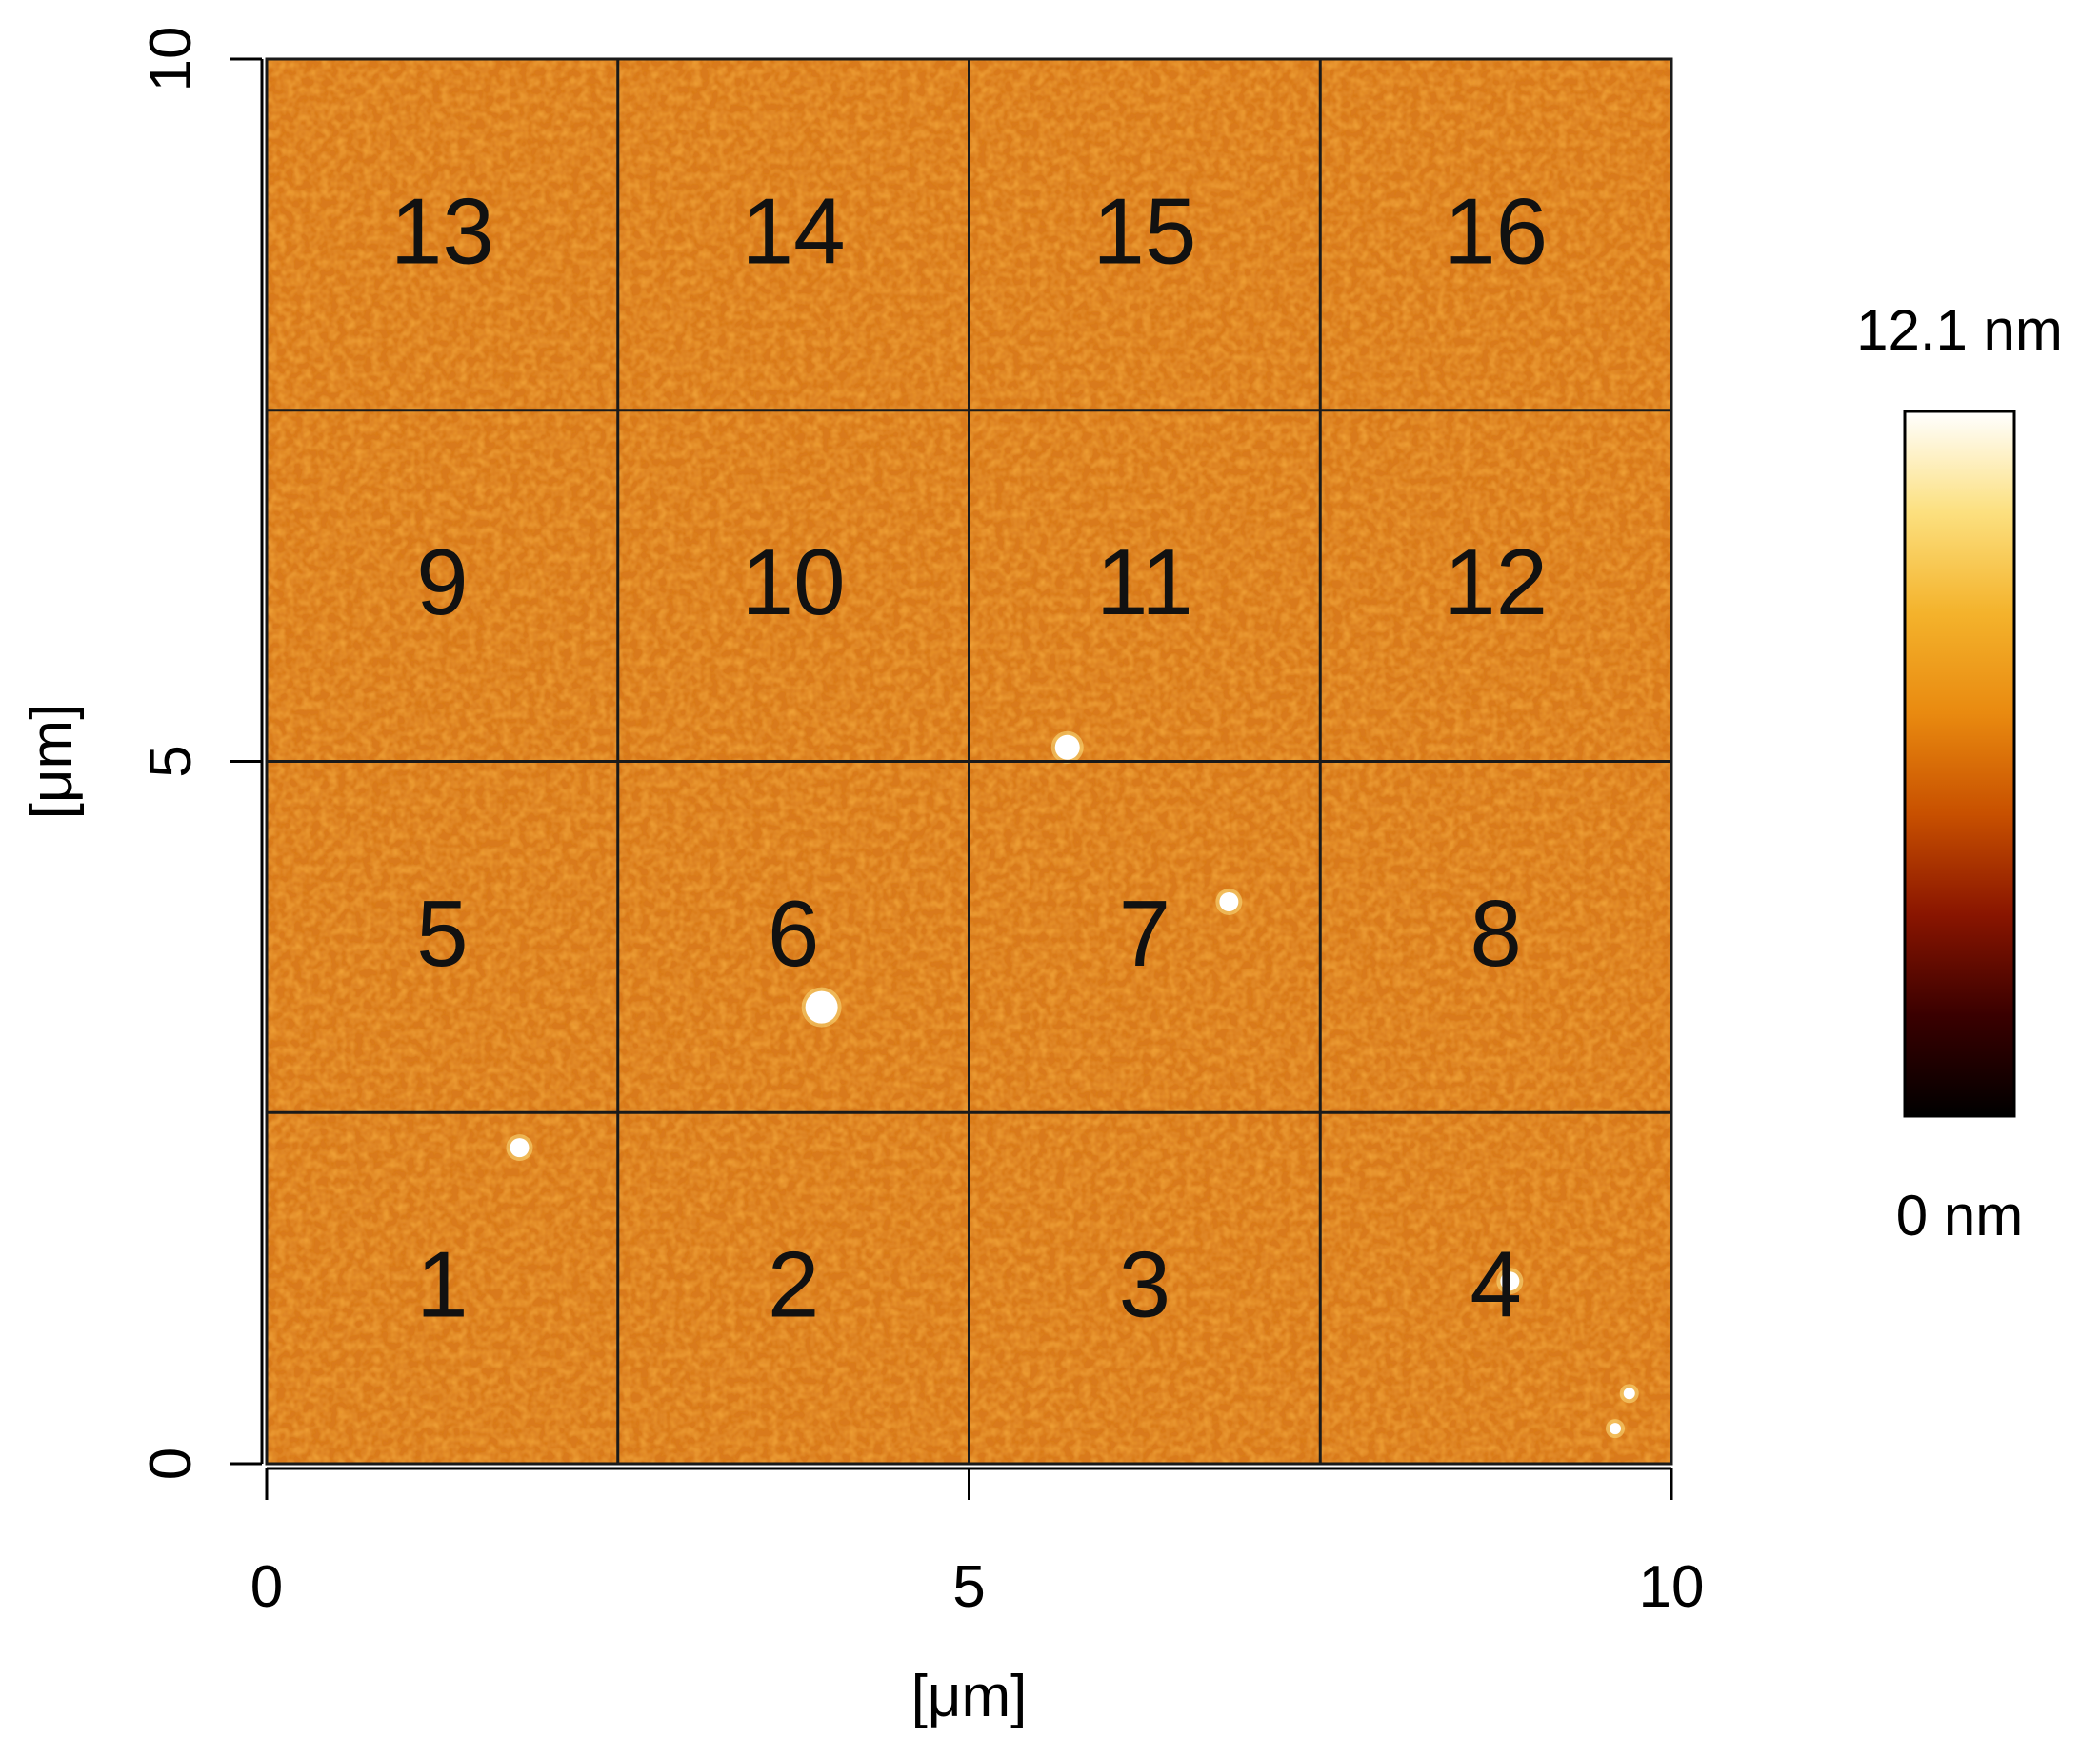  I want to click on region-label: 1, so click(442, 1284).